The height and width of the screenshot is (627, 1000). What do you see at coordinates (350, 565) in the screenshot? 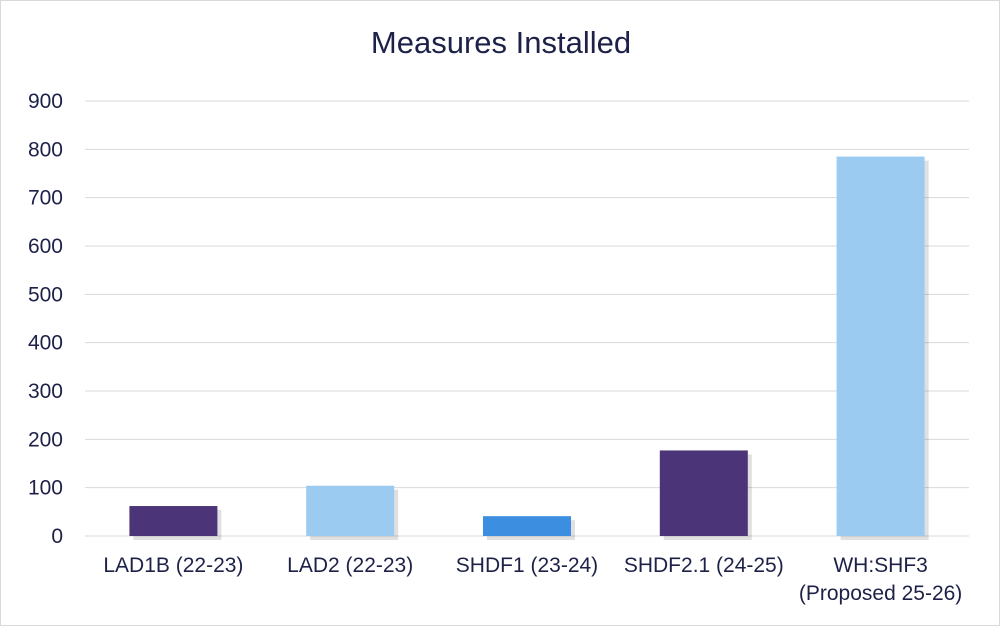
I see `x-tick-label: LAD2 (22-23)` at bounding box center [350, 565].